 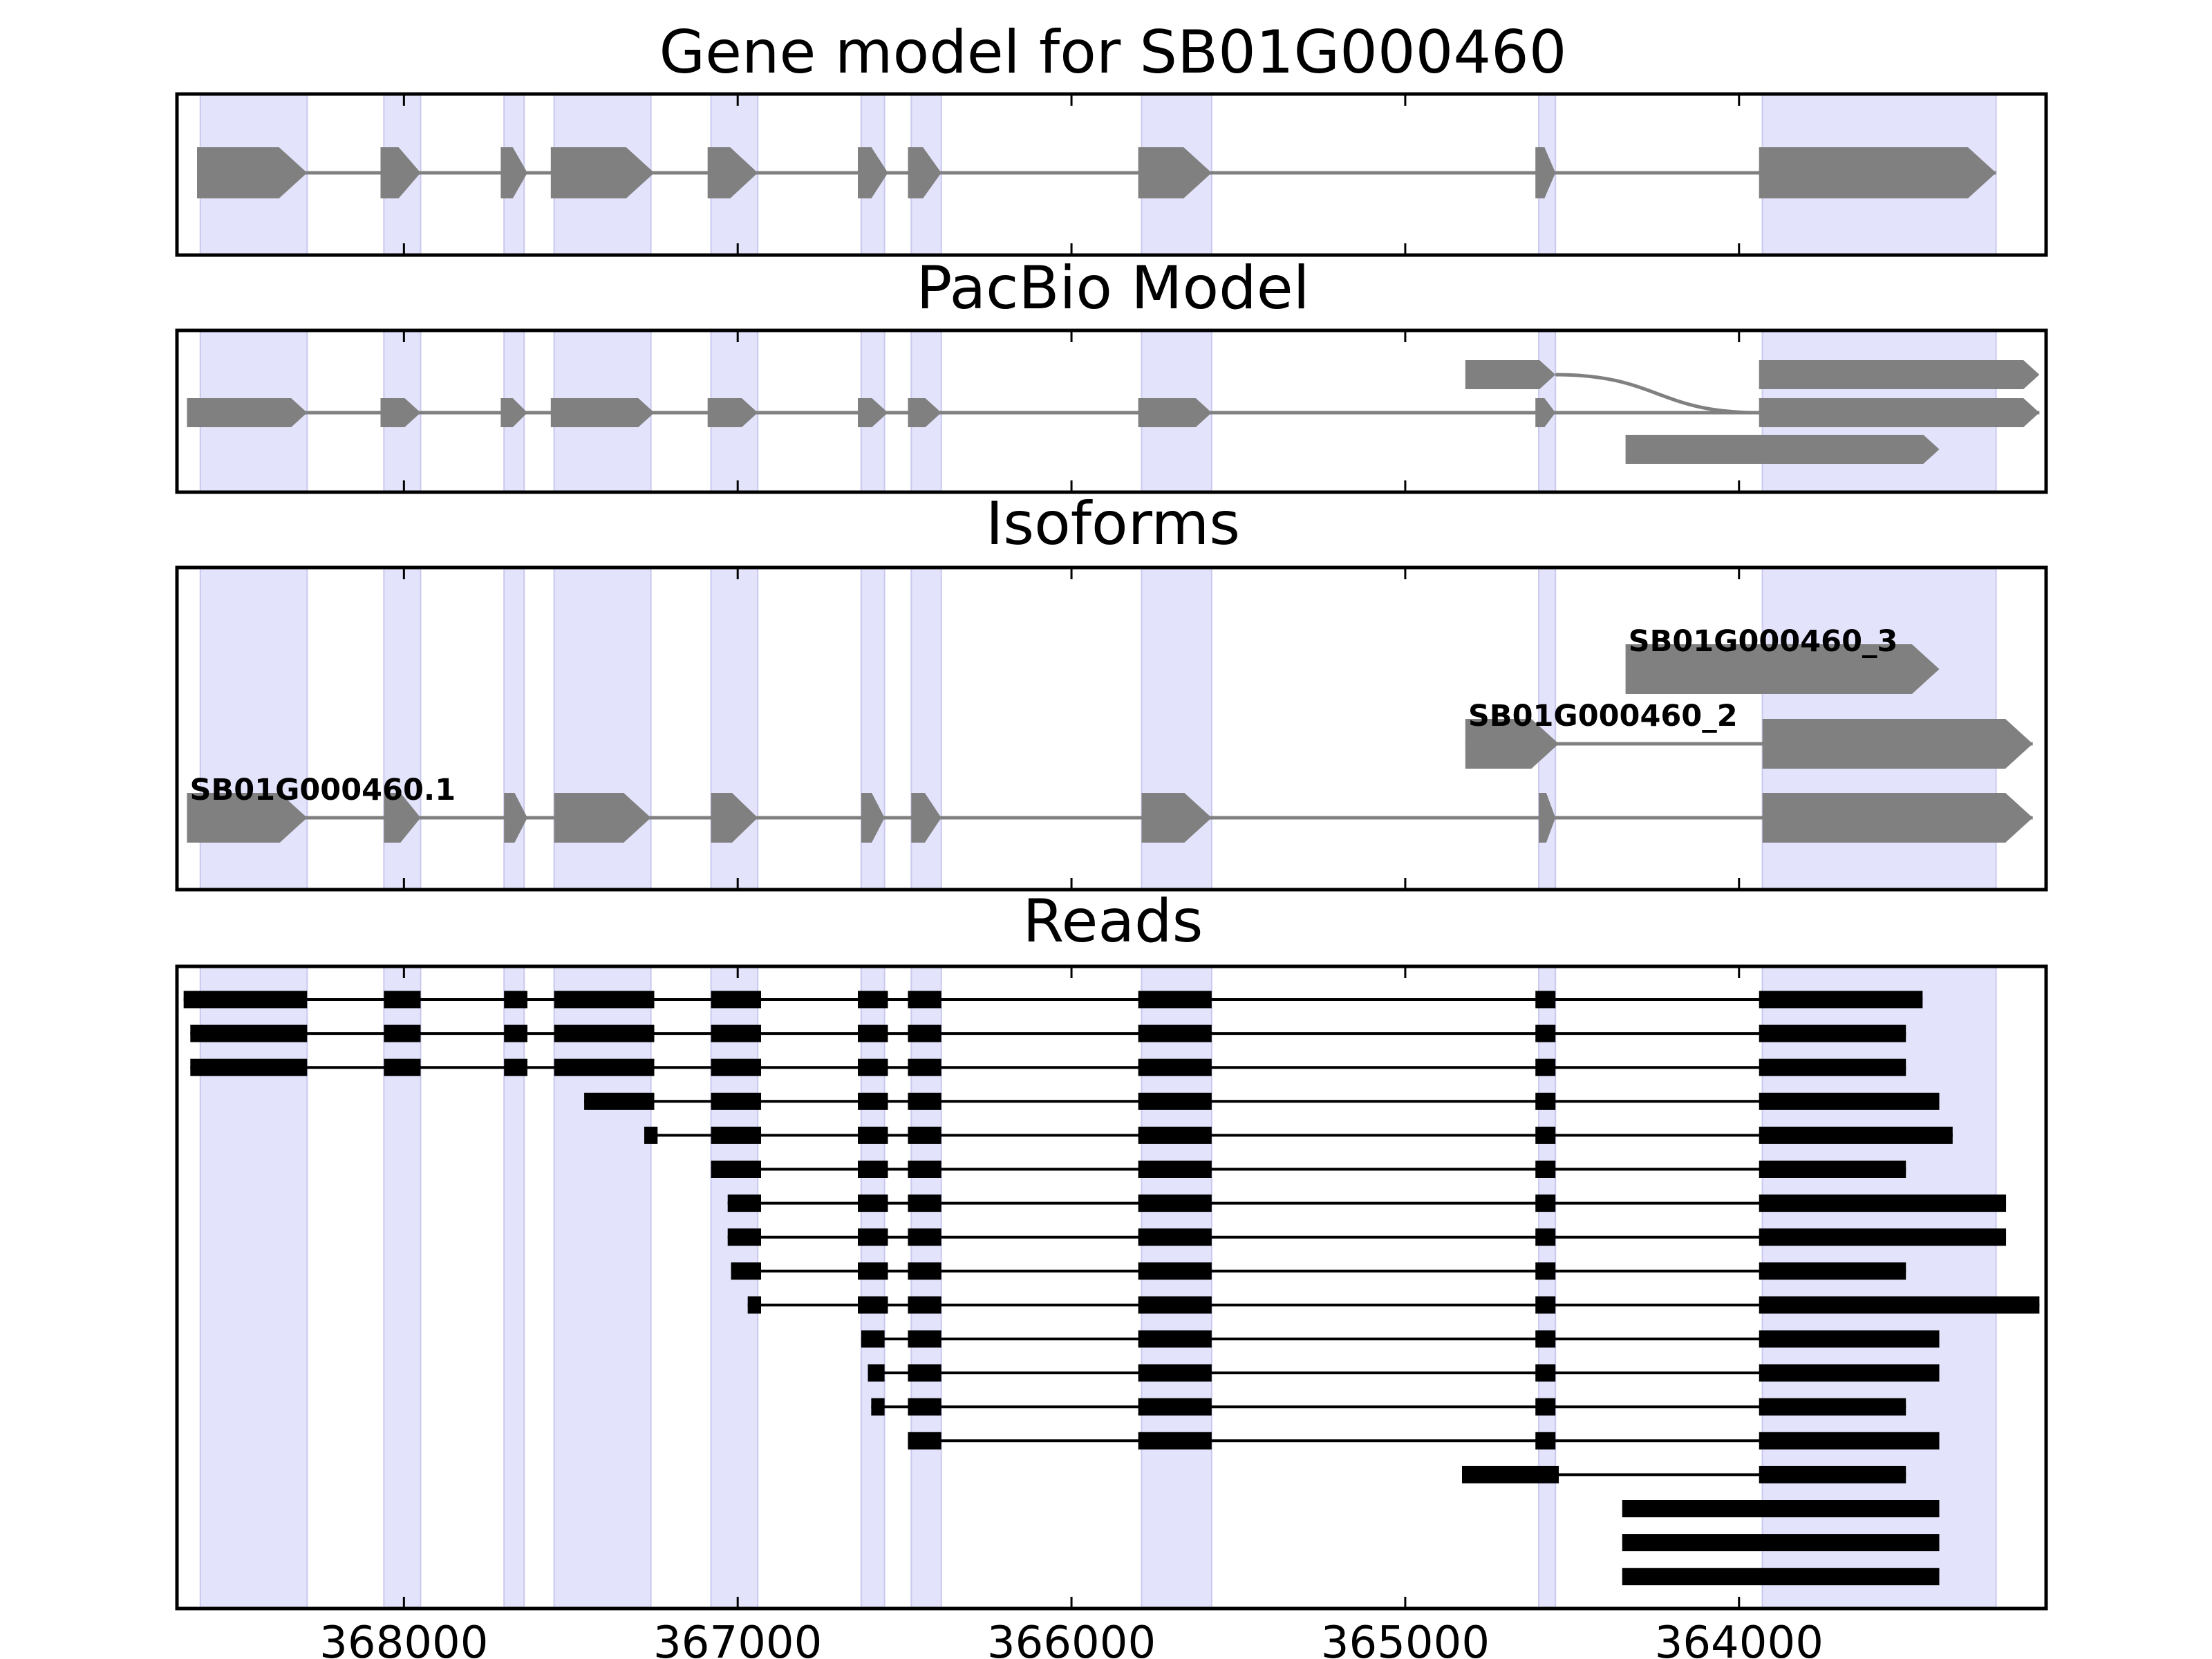 What do you see at coordinates (1783, 659) in the screenshot?
I see `transcript-row: SB01G000460_3` at bounding box center [1783, 659].